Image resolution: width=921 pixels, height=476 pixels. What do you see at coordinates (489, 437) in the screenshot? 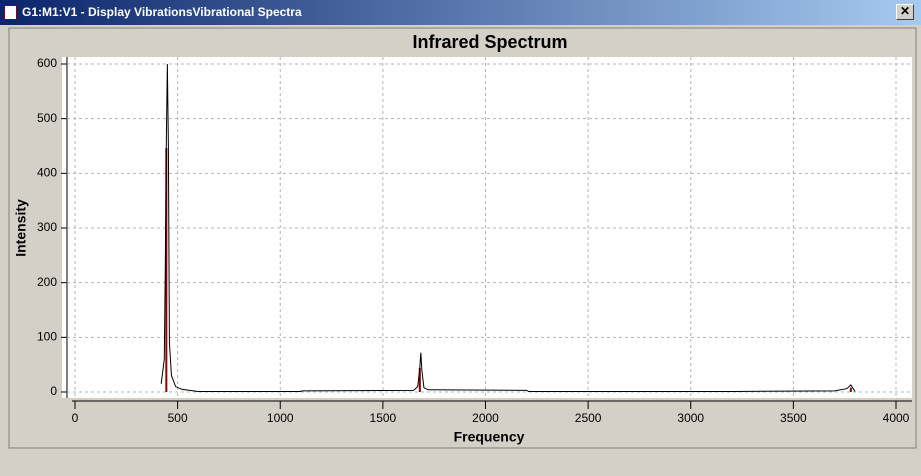
I see `x-axis-title: Frequency` at bounding box center [489, 437].